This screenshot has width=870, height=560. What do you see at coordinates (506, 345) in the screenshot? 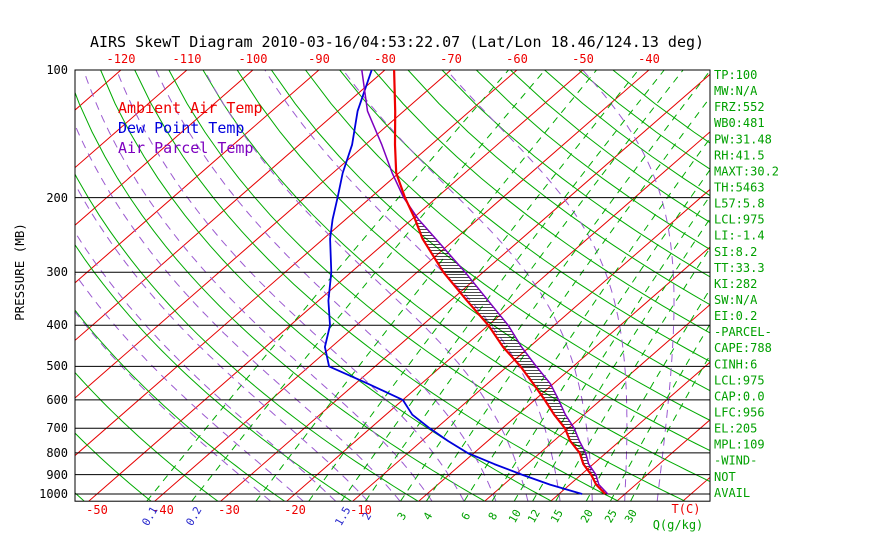
I see `cape-hatch-area` at bounding box center [506, 345].